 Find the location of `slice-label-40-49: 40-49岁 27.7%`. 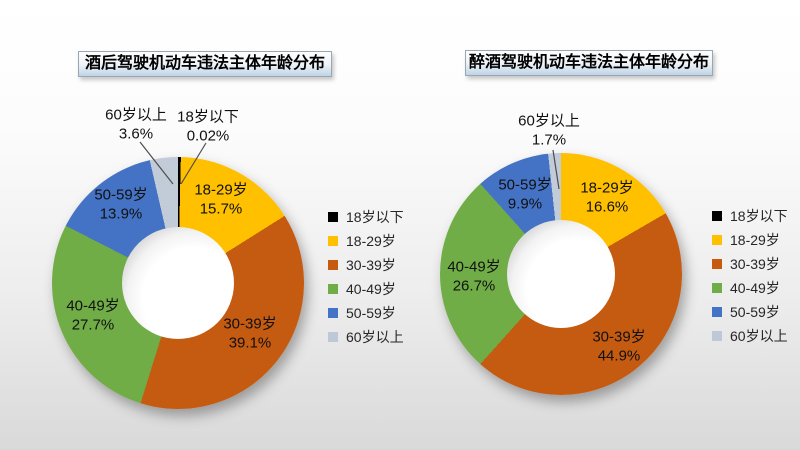

slice-label-40-49: 40-49岁 27.7% is located at coordinates (92, 316).